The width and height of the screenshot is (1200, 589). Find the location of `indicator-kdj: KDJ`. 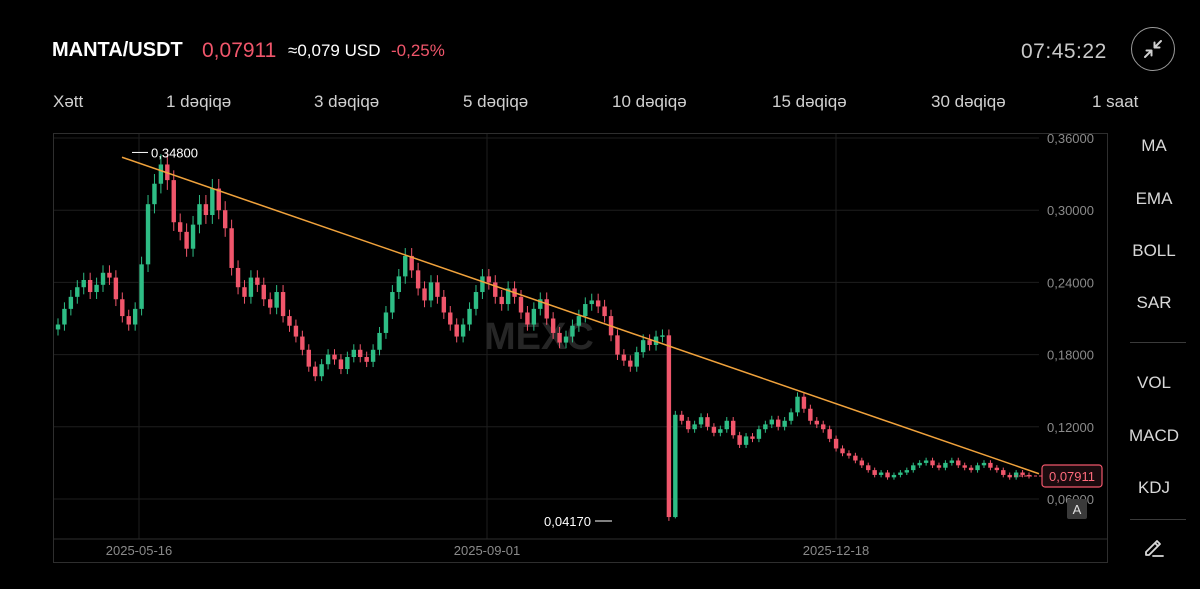

indicator-kdj: KDJ is located at coordinates (1154, 487).